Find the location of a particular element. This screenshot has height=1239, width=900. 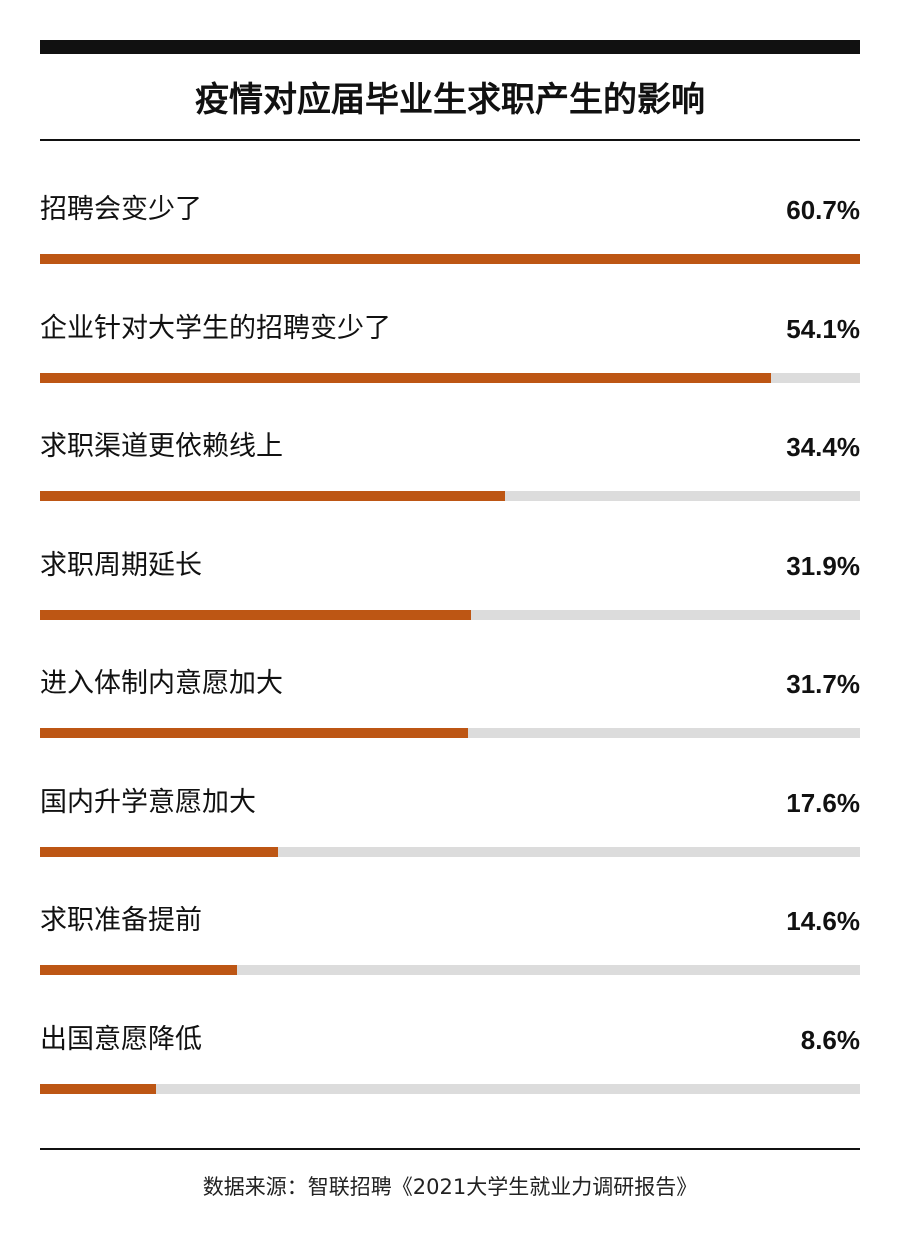

bar-value-label: 31.9% is located at coordinates (823, 566).